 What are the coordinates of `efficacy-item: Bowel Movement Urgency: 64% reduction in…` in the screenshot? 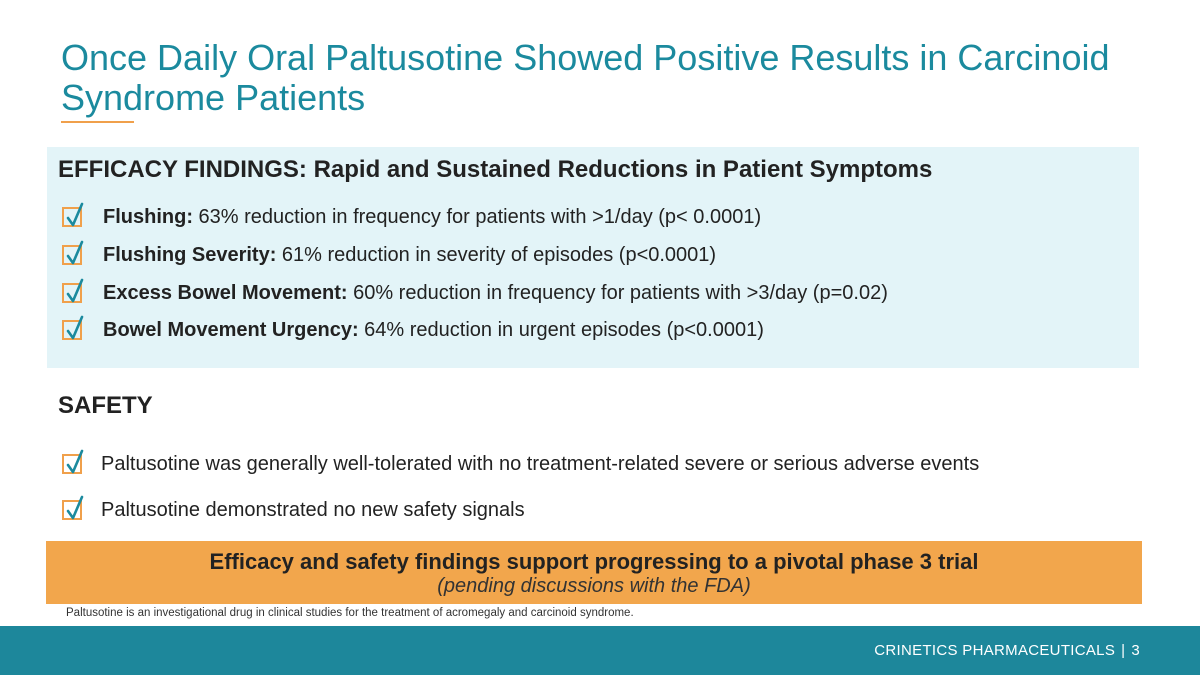 It's located at (413, 330).